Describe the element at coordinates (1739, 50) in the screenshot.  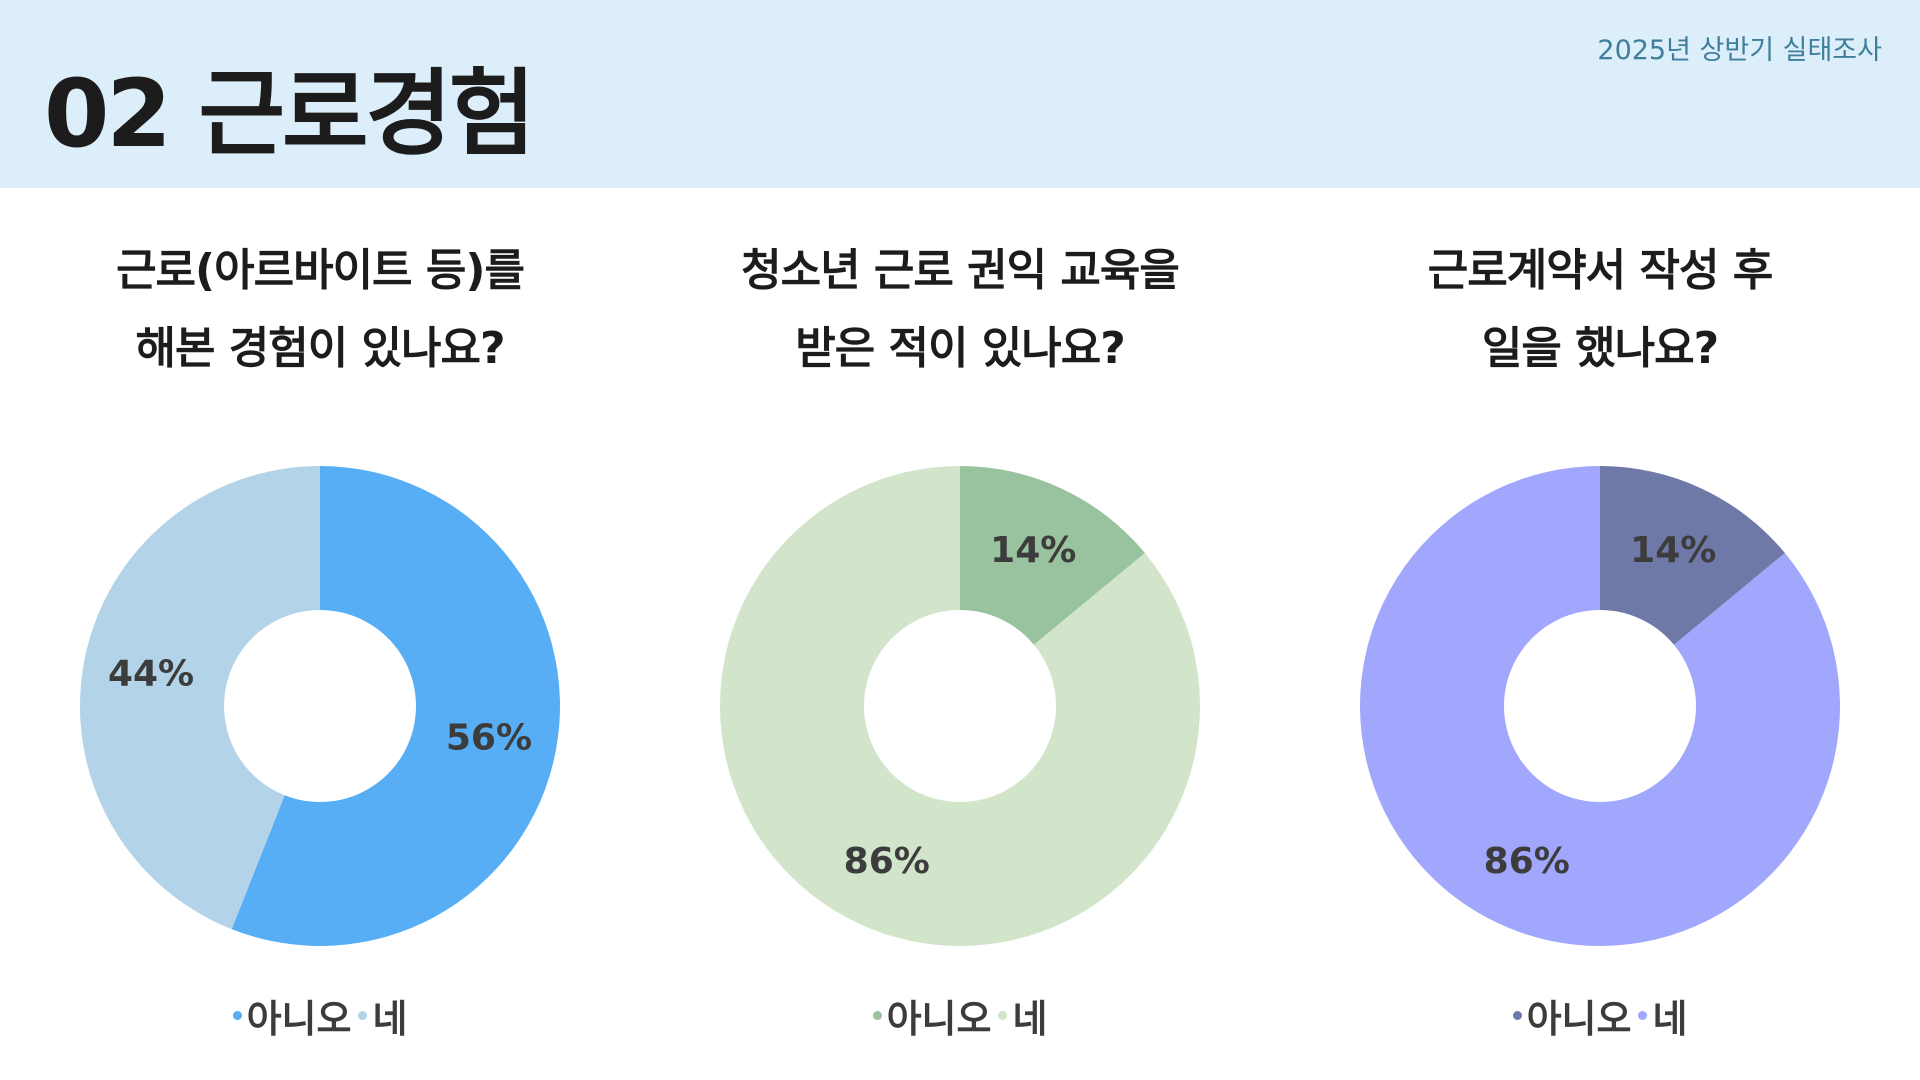
I see `survey-subtitle: 2025년 상반기 실태조사` at that location.